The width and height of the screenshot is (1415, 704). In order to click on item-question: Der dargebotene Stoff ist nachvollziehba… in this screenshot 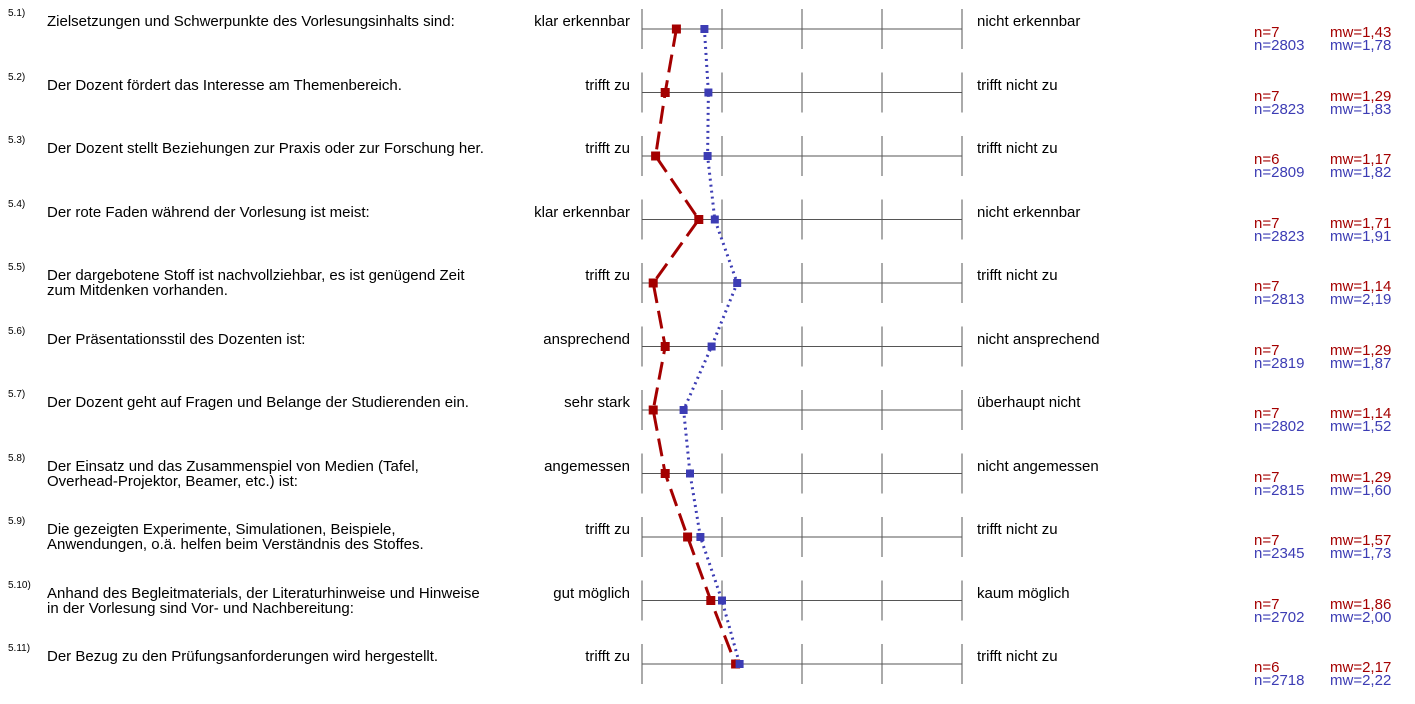, I will do `click(256, 283)`.